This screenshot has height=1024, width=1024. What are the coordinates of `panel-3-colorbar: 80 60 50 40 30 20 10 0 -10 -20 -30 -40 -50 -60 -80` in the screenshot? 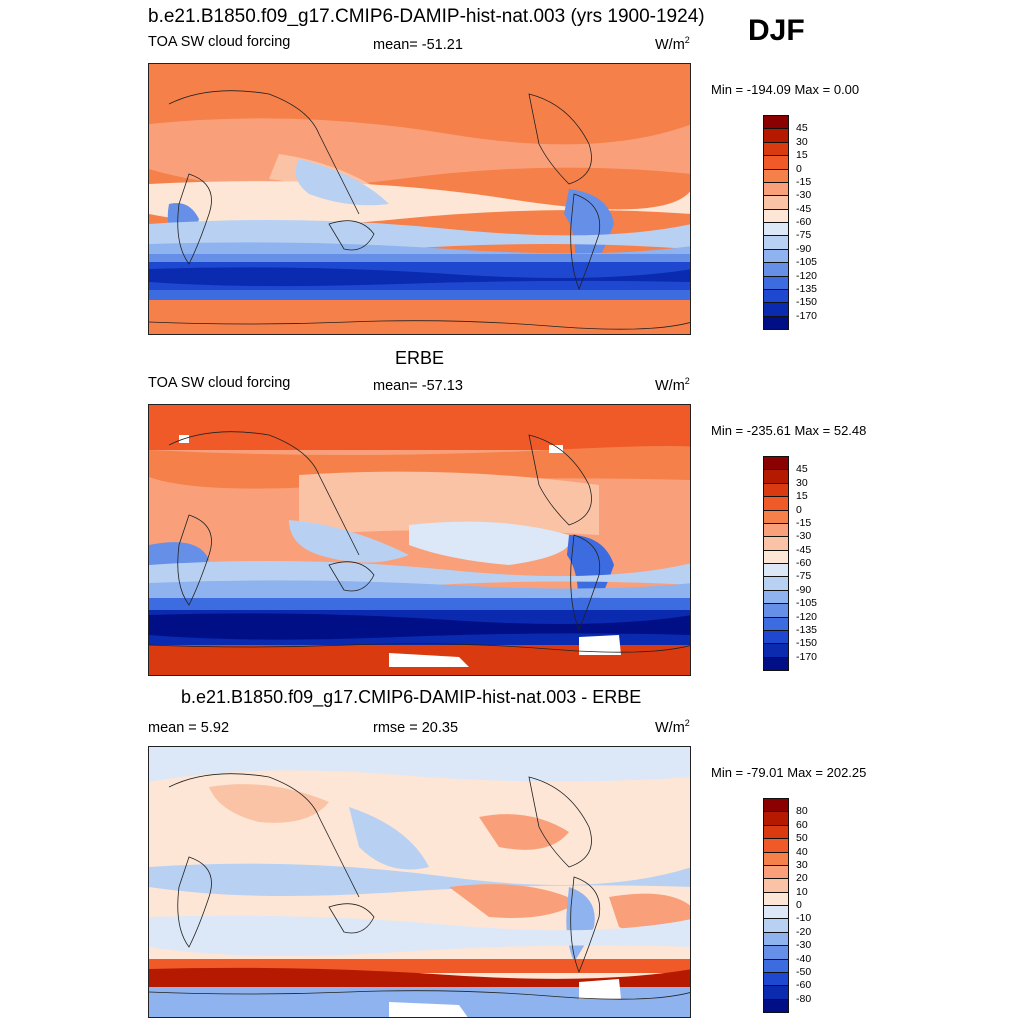 It's located at (787, 905).